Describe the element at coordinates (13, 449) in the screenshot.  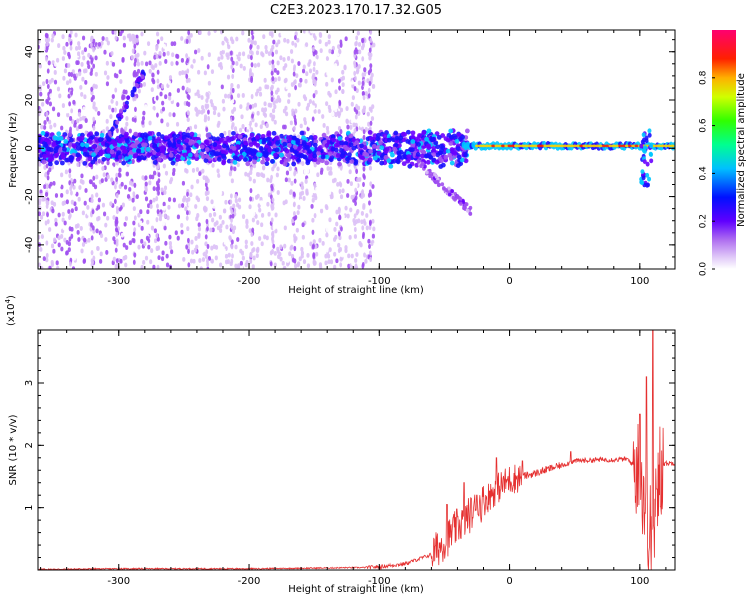
I see `snr-y-label: SNR (10 * v/v)` at that location.